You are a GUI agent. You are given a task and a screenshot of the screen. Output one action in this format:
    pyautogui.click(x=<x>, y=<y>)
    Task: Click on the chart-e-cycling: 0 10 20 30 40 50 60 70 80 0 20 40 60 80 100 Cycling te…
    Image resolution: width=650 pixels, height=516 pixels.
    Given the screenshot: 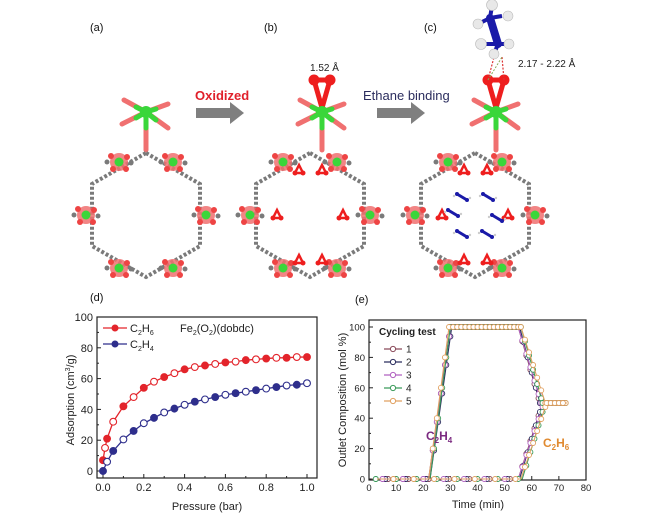 What is the action you would take?
    pyautogui.click(x=464, y=415)
    